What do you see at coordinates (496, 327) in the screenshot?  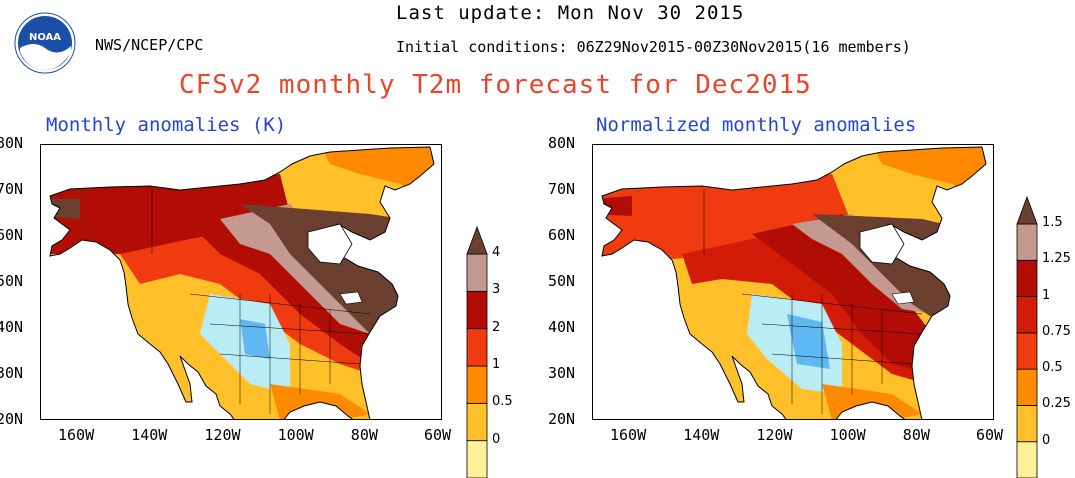 I see `colorbar-label: 2` at bounding box center [496, 327].